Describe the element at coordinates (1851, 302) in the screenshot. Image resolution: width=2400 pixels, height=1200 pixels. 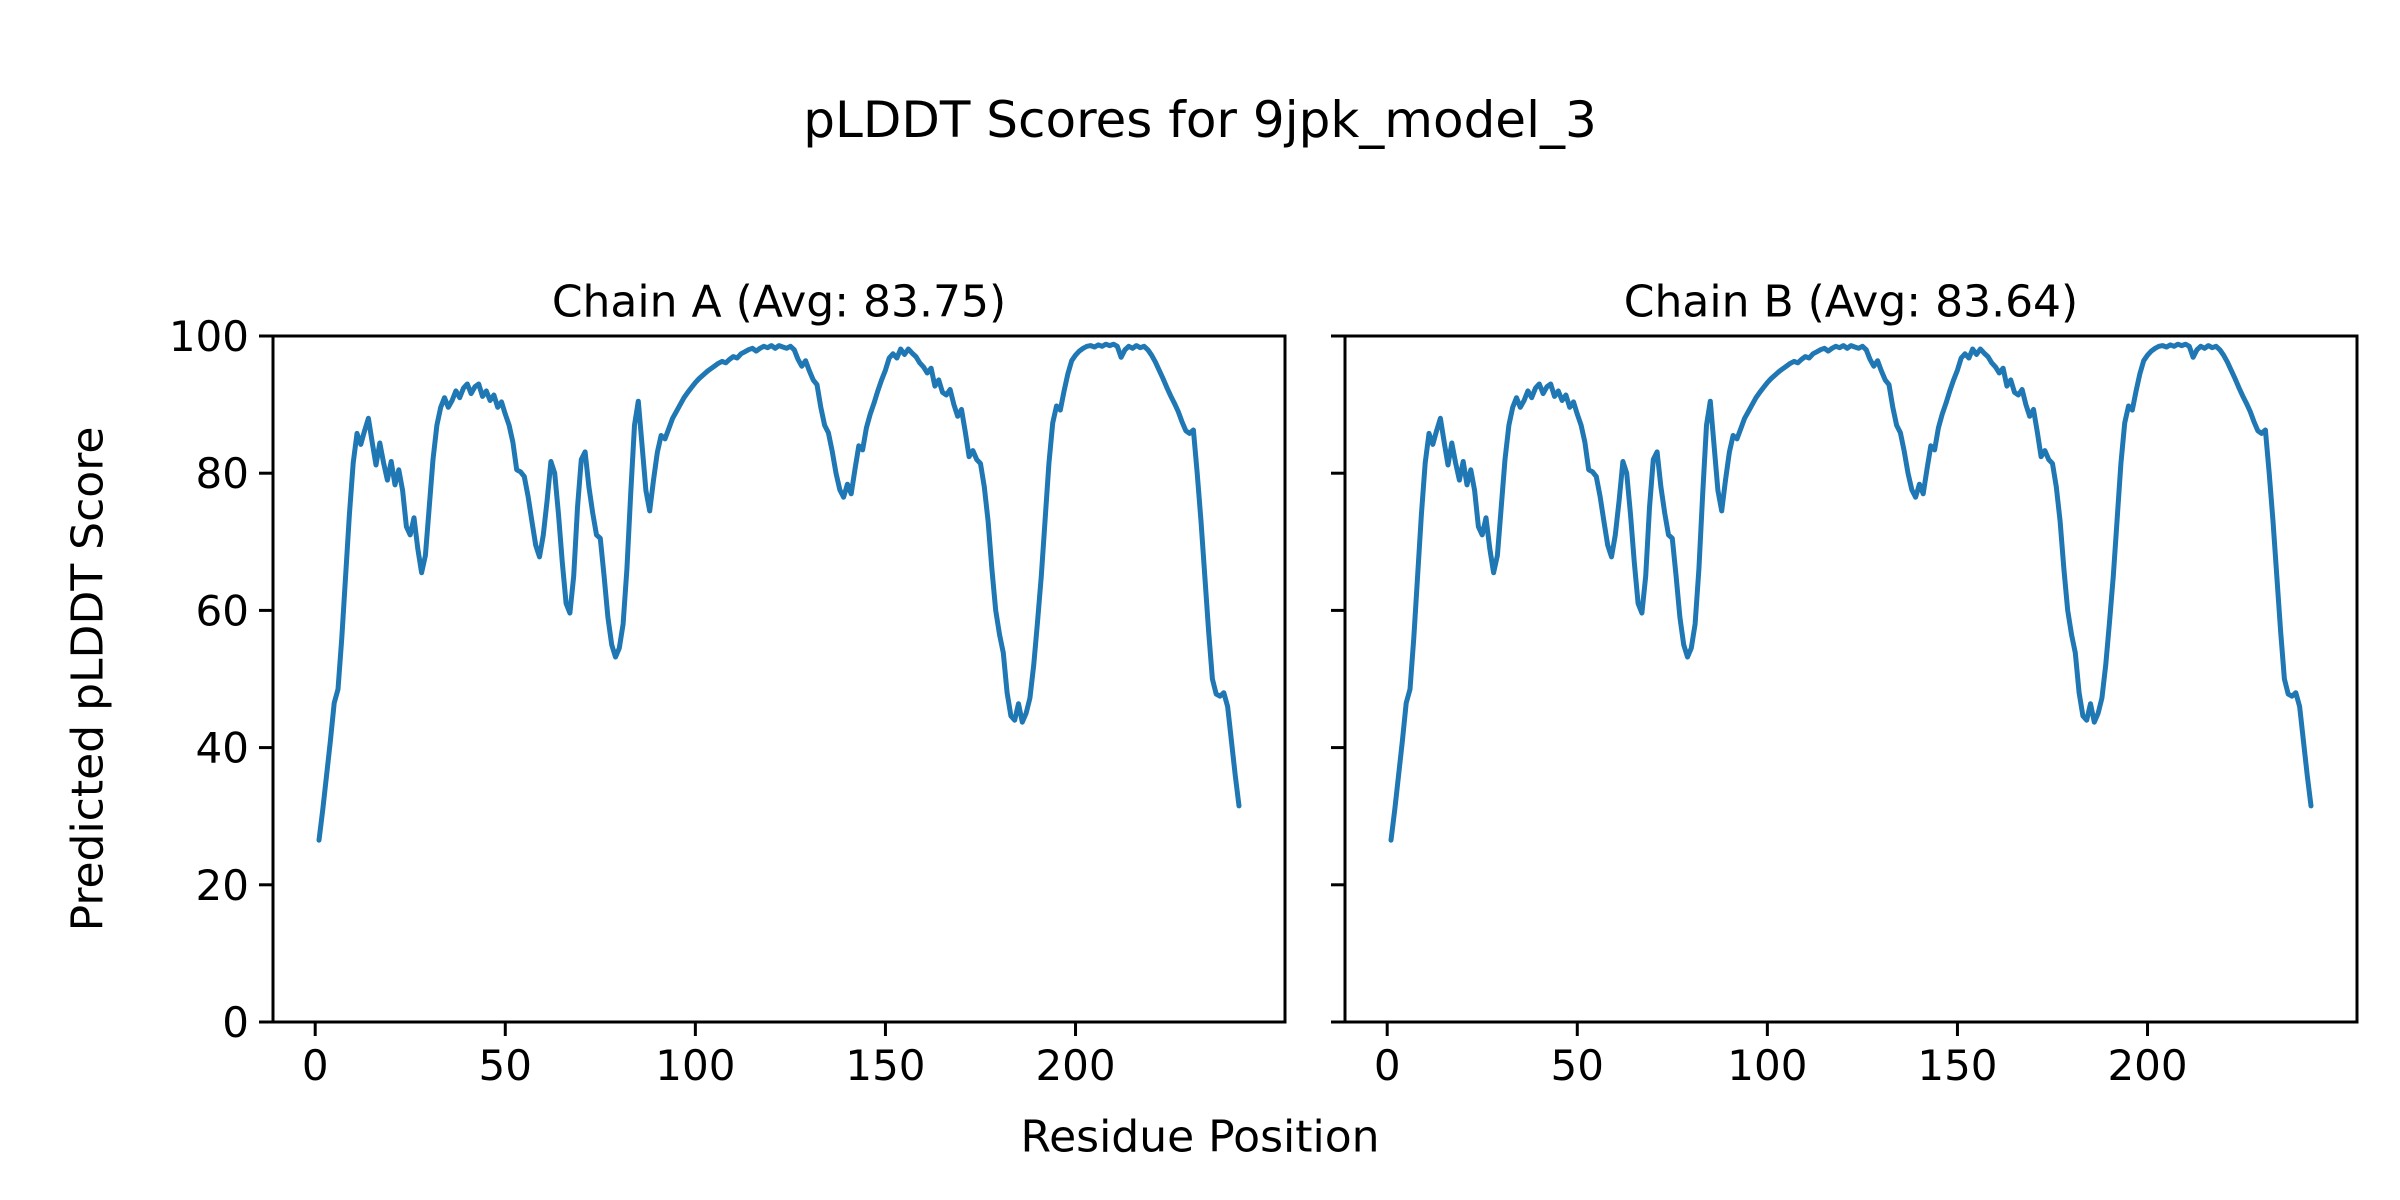
I see `chain-b-subplot-title: Chain B (Avg: 83.64)` at that location.